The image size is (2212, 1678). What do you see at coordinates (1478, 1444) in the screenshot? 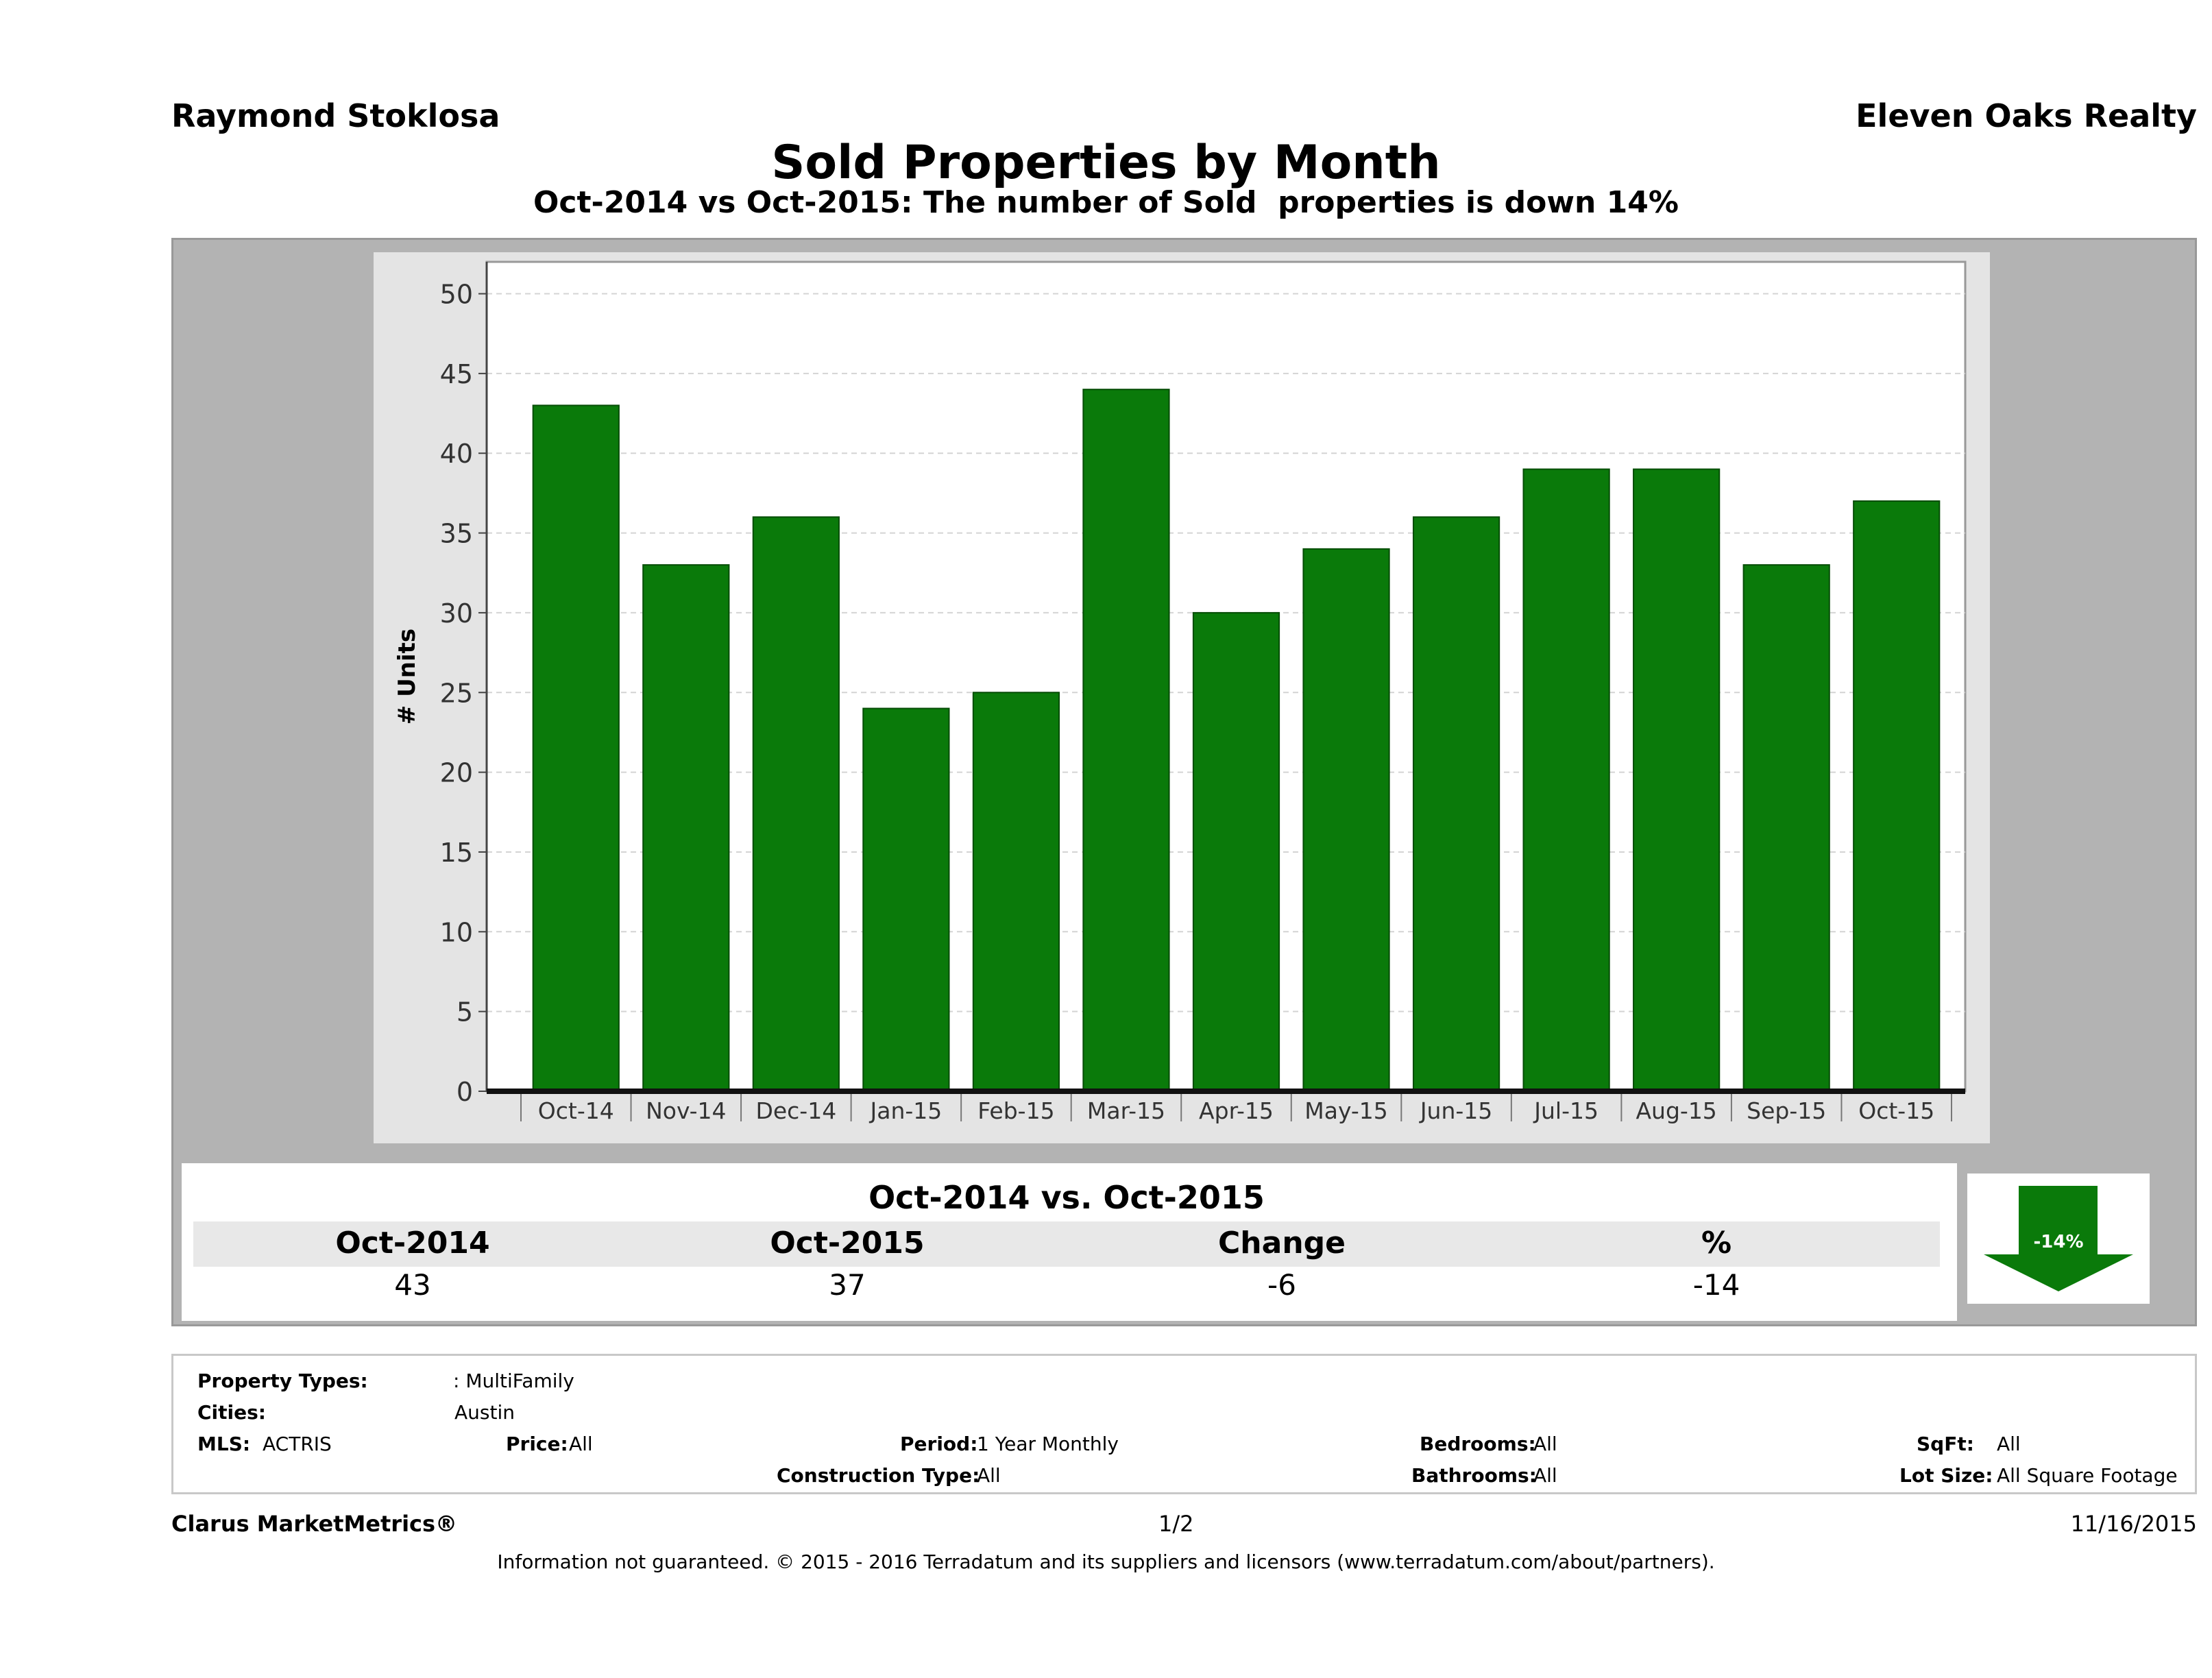
I see `bedrooms-label: Bedrooms:` at bounding box center [1478, 1444].